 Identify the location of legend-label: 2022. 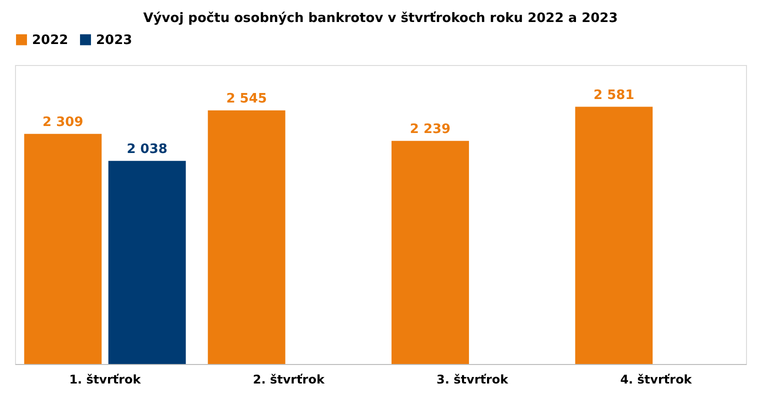
(50, 40).